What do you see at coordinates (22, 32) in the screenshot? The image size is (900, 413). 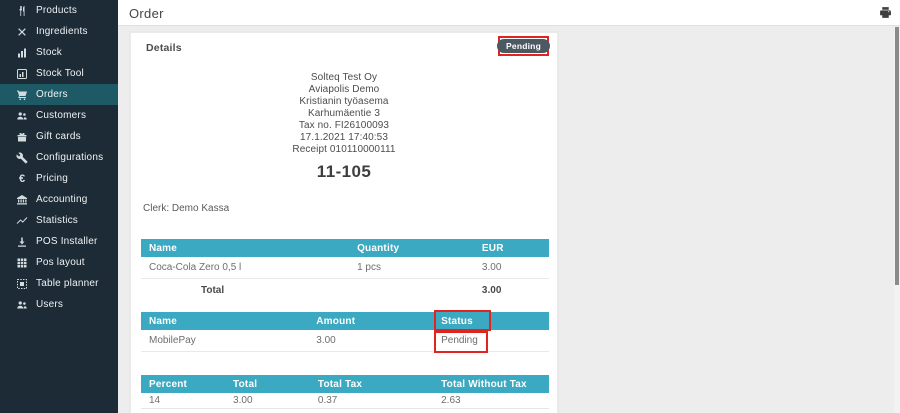 I see `ingredients-icon` at bounding box center [22, 32].